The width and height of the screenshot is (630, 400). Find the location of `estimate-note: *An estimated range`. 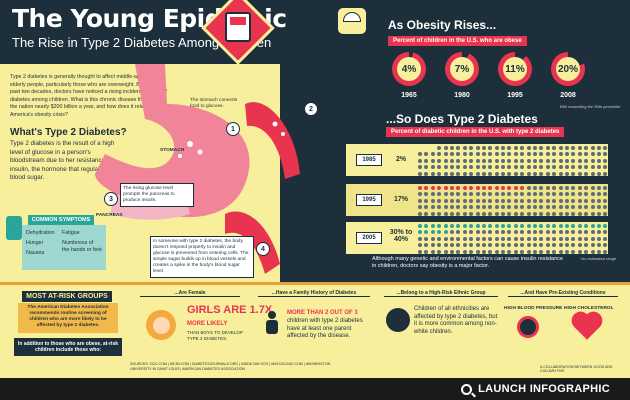

estimate-note: *An estimated range is located at coordinates (598, 258).